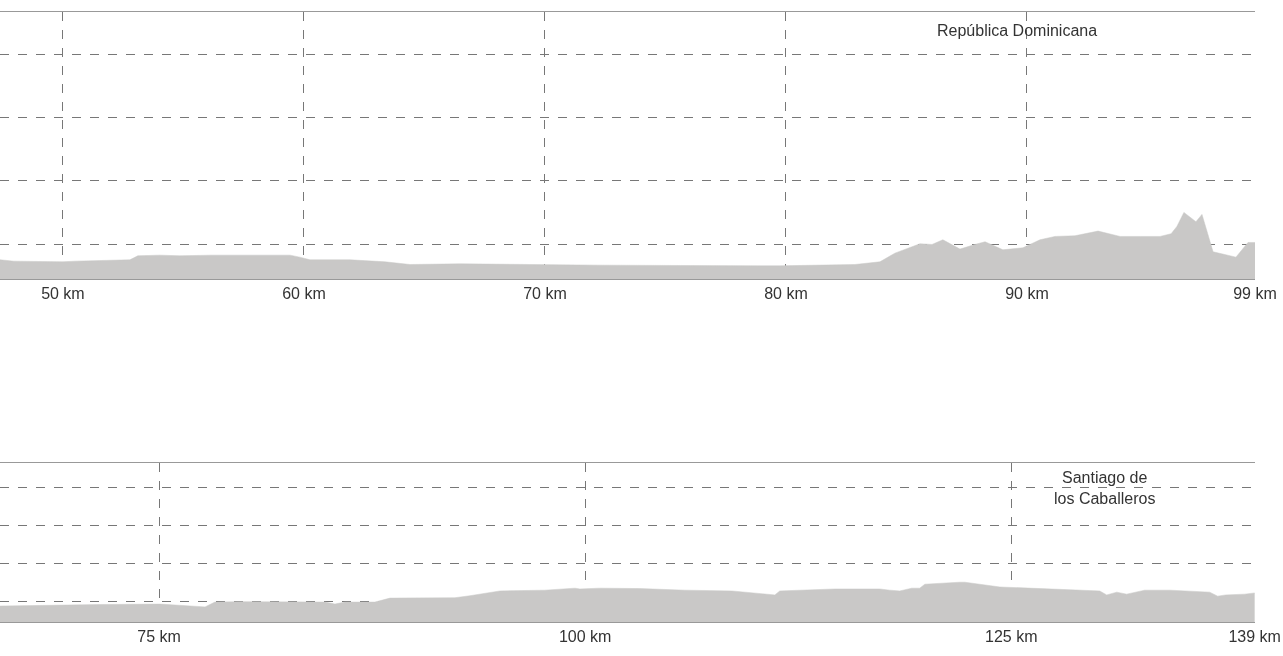 The width and height of the screenshot is (1283, 656). I want to click on x-tick-label: 100 km, so click(585, 637).